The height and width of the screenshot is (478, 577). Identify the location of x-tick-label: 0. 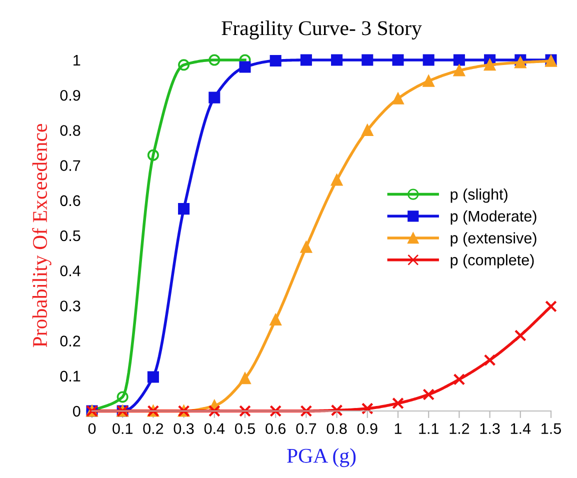
(92, 428).